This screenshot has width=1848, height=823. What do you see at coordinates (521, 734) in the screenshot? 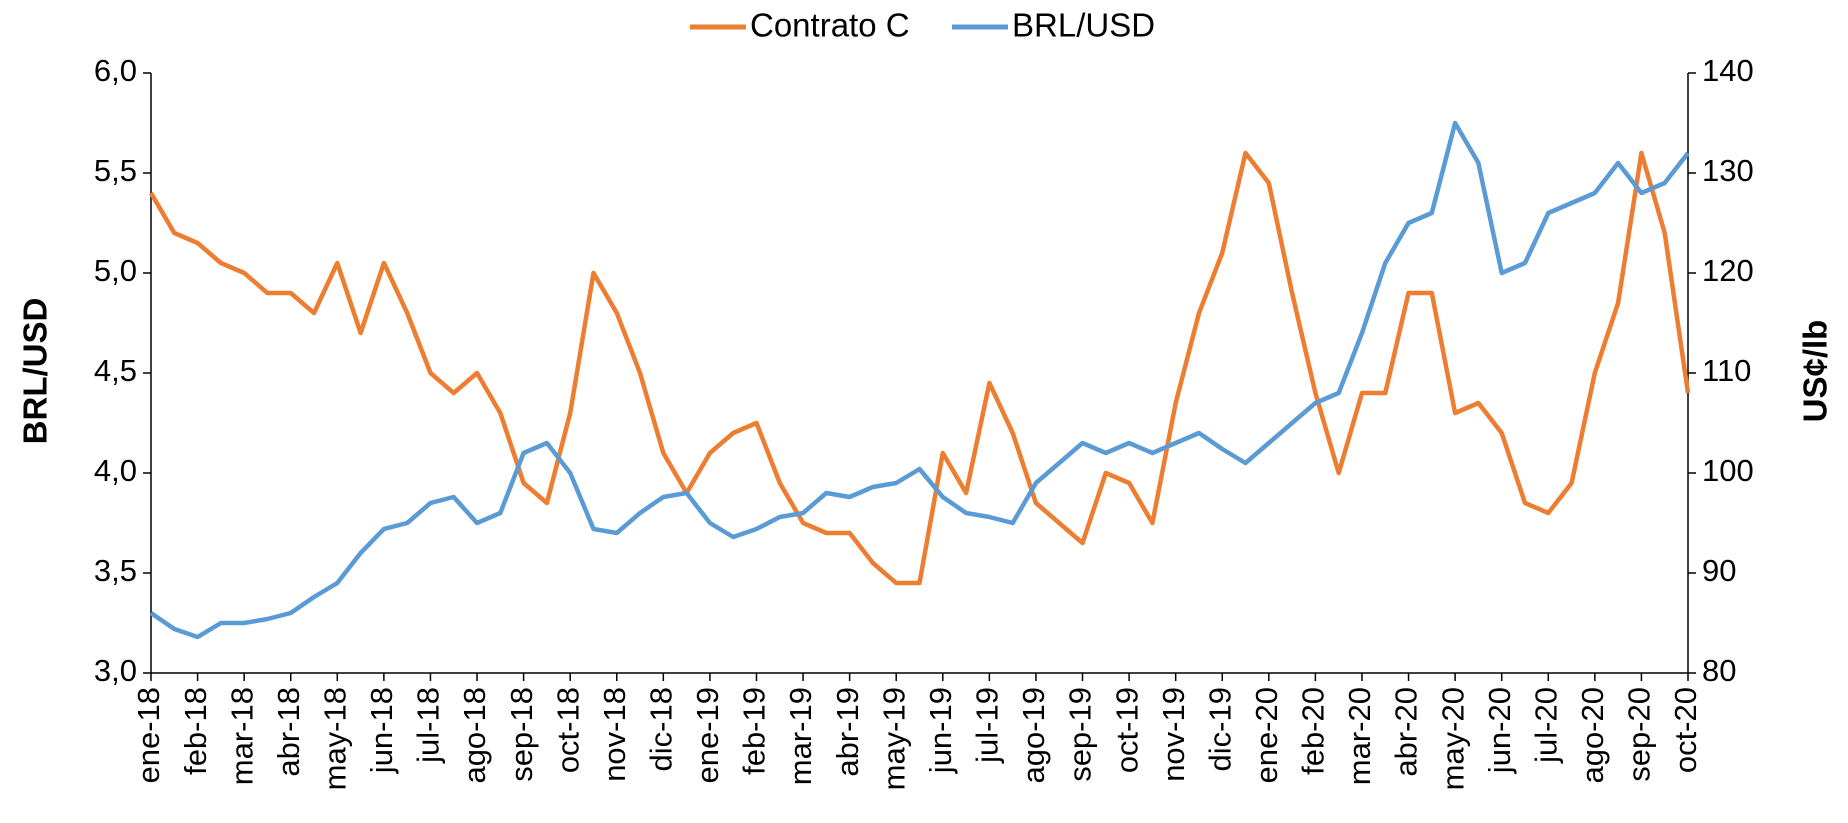
I see `x-tick-label: sep-18` at bounding box center [521, 734].